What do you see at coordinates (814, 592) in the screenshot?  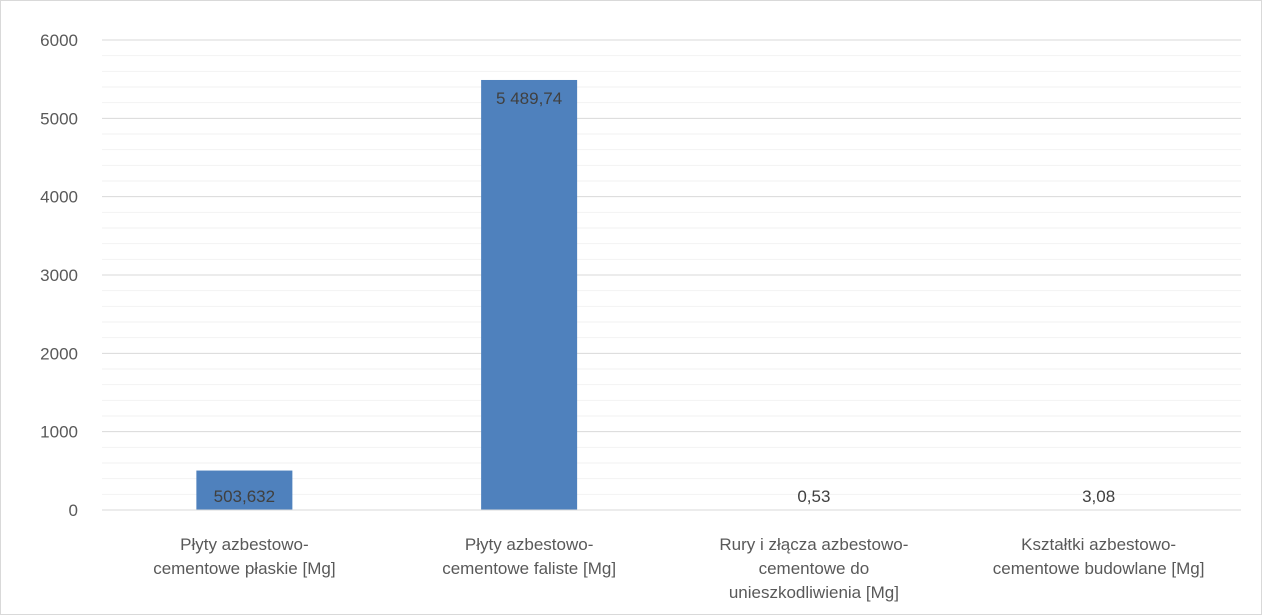 I see `category-label-line: unieszkodliwienia [Mg]` at bounding box center [814, 592].